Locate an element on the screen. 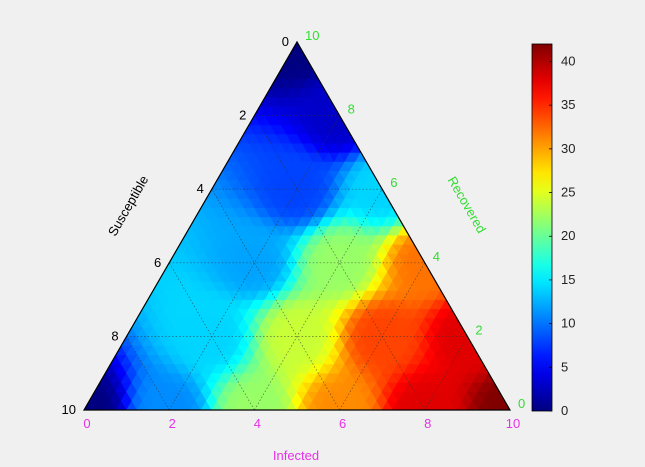  recovered-tick-label: 0 is located at coordinates (521, 403).